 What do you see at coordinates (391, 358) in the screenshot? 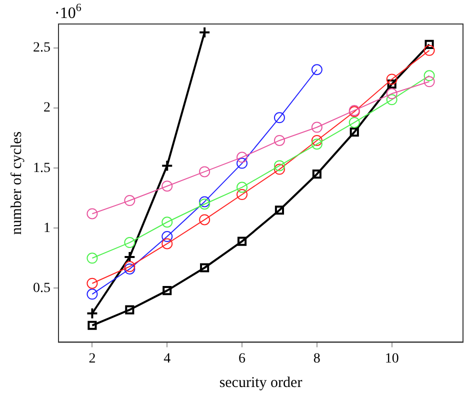
I see `x-tick-label: 10` at bounding box center [391, 358].